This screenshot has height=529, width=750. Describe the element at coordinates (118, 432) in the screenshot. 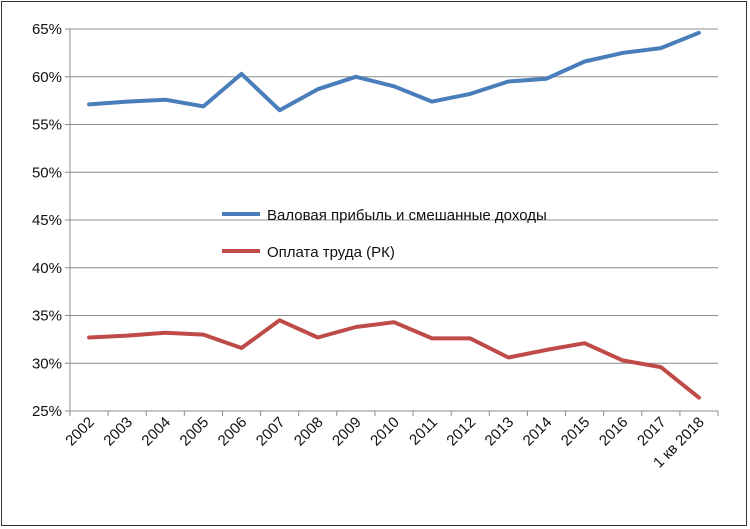

I see `x-tick-label: 2003` at that location.